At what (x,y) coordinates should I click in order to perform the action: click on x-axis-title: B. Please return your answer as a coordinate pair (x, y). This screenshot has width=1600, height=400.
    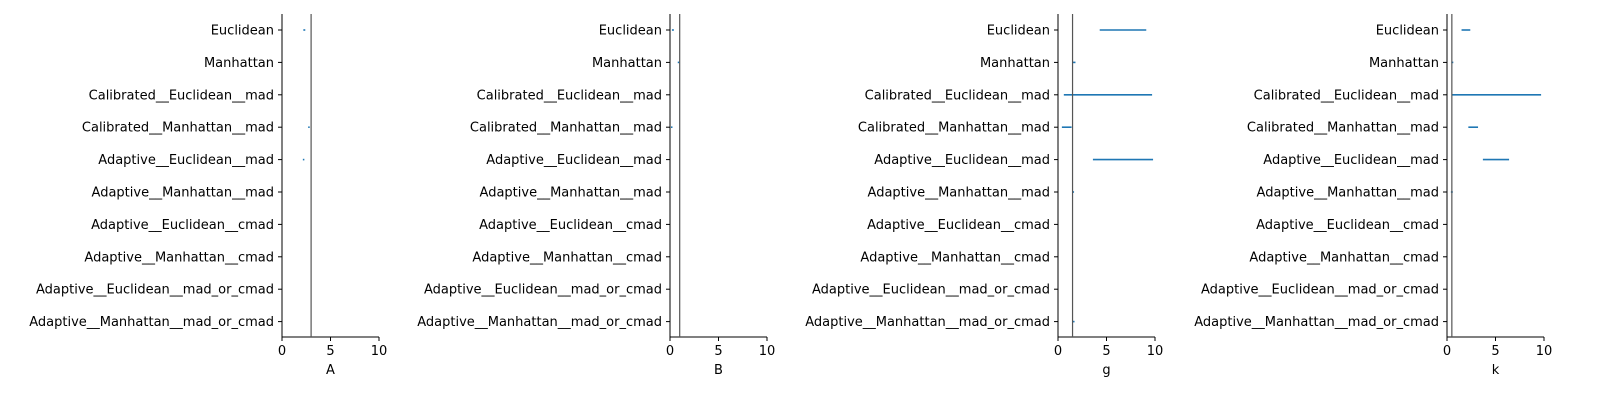
    Looking at the image, I should click on (718, 370).